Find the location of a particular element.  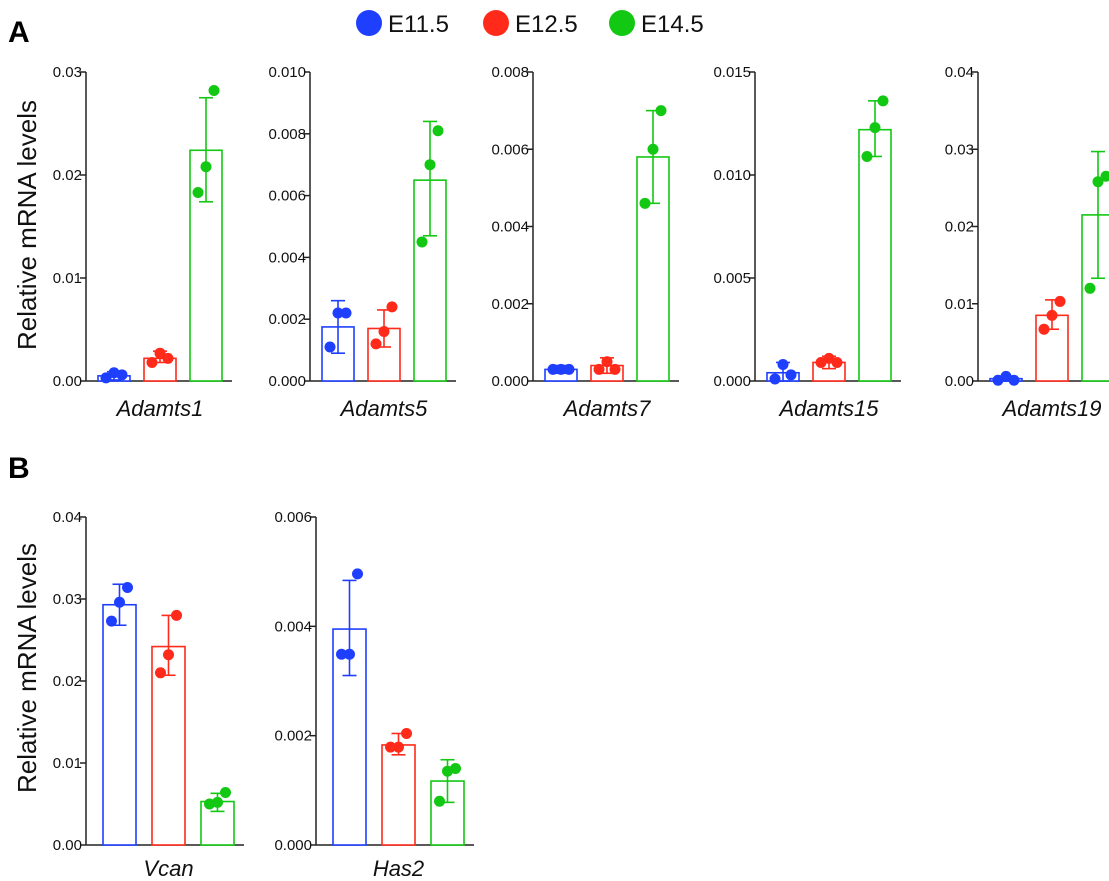

bar-e125 is located at coordinates (398, 795).